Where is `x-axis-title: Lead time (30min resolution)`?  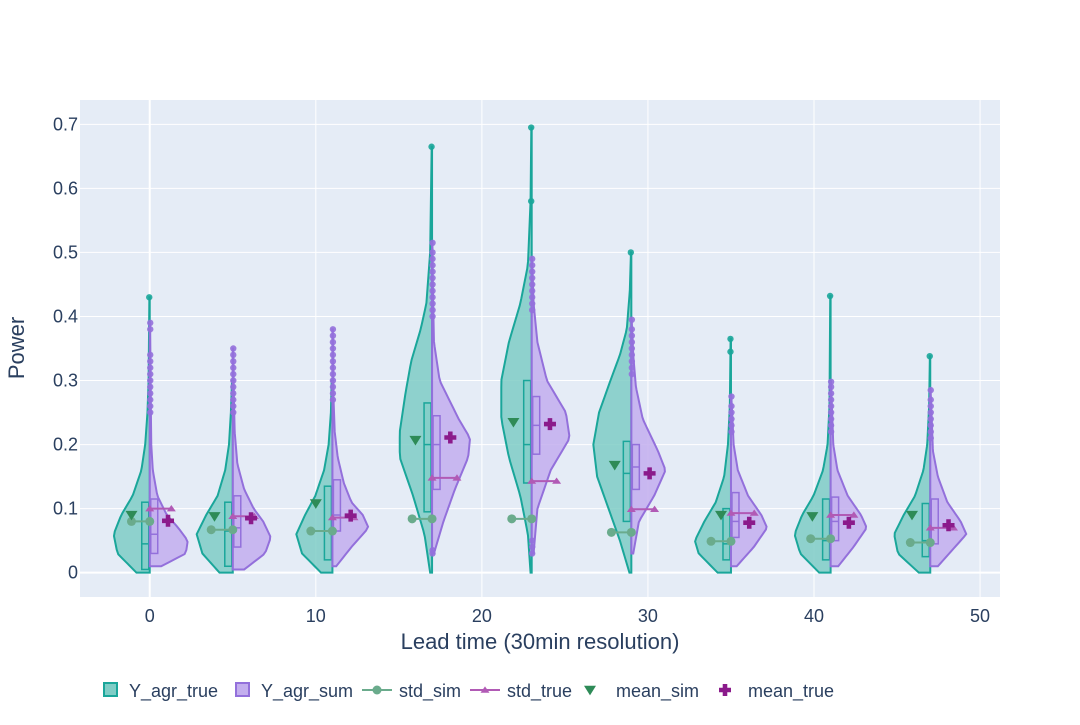 x-axis-title: Lead time (30min resolution) is located at coordinates (540, 641).